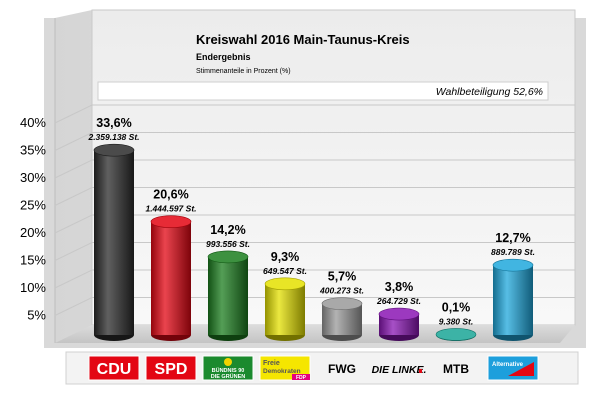  I want to click on y-tick-label: 30%, so click(33, 177).